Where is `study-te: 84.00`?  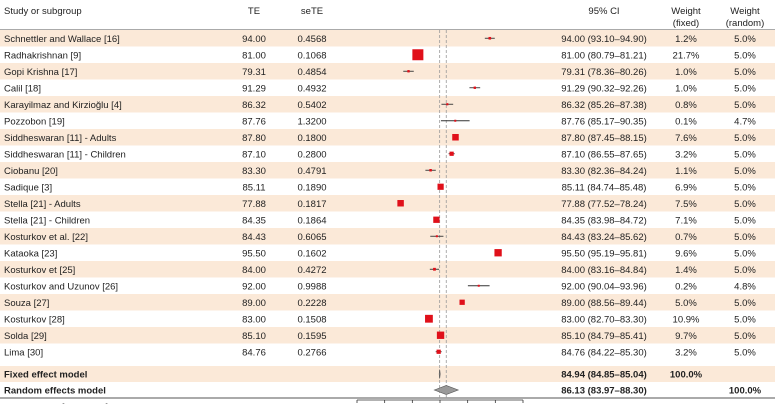 study-te: 84.00 is located at coordinates (254, 270).